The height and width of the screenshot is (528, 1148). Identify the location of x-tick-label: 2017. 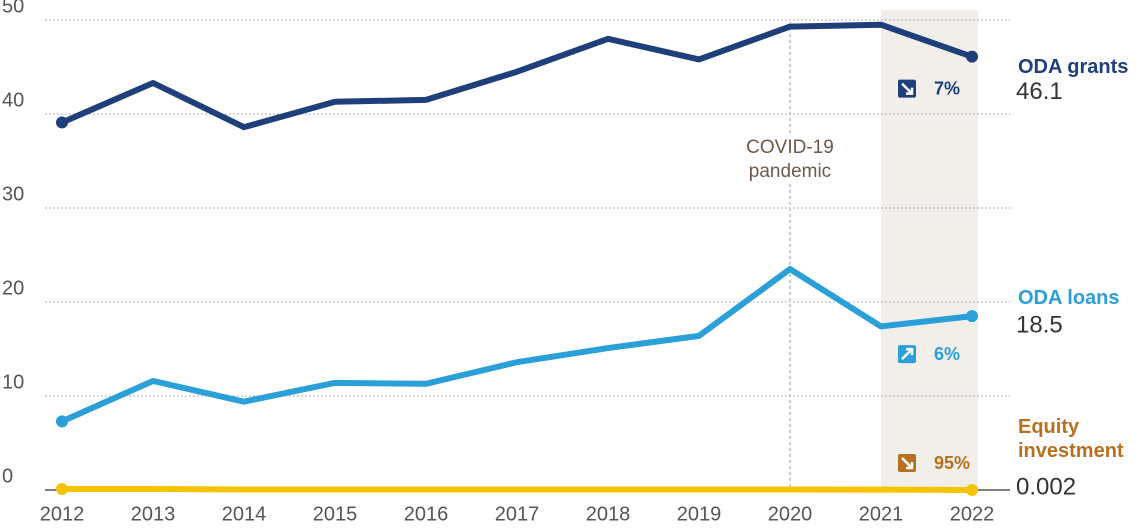
(517, 514).